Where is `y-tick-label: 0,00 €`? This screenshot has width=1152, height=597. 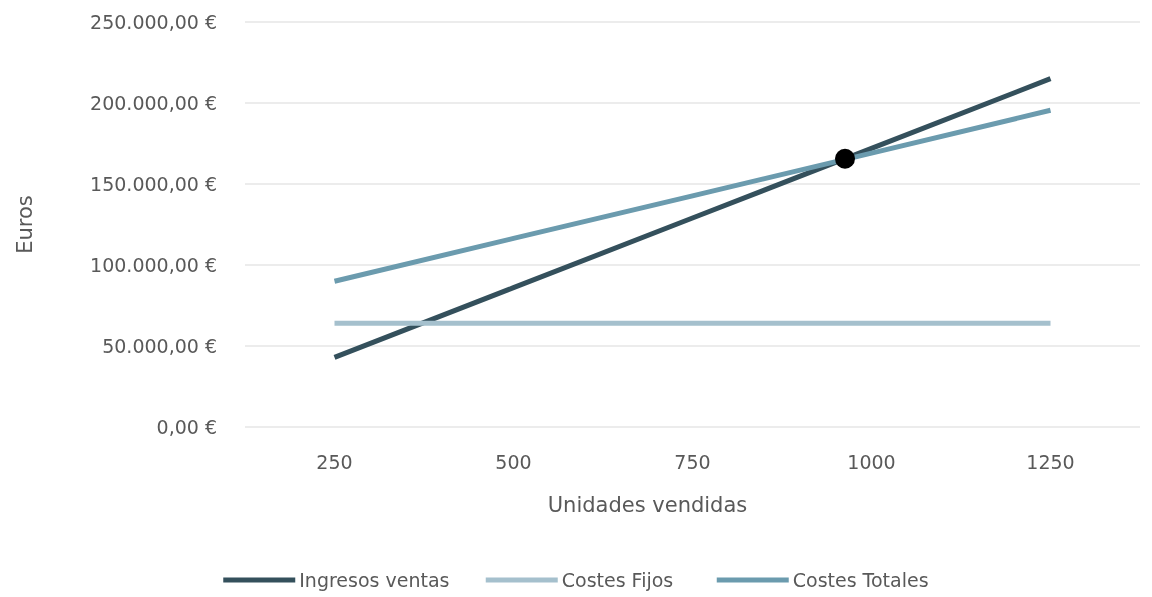 y-tick-label: 0,00 € is located at coordinates (186, 426).